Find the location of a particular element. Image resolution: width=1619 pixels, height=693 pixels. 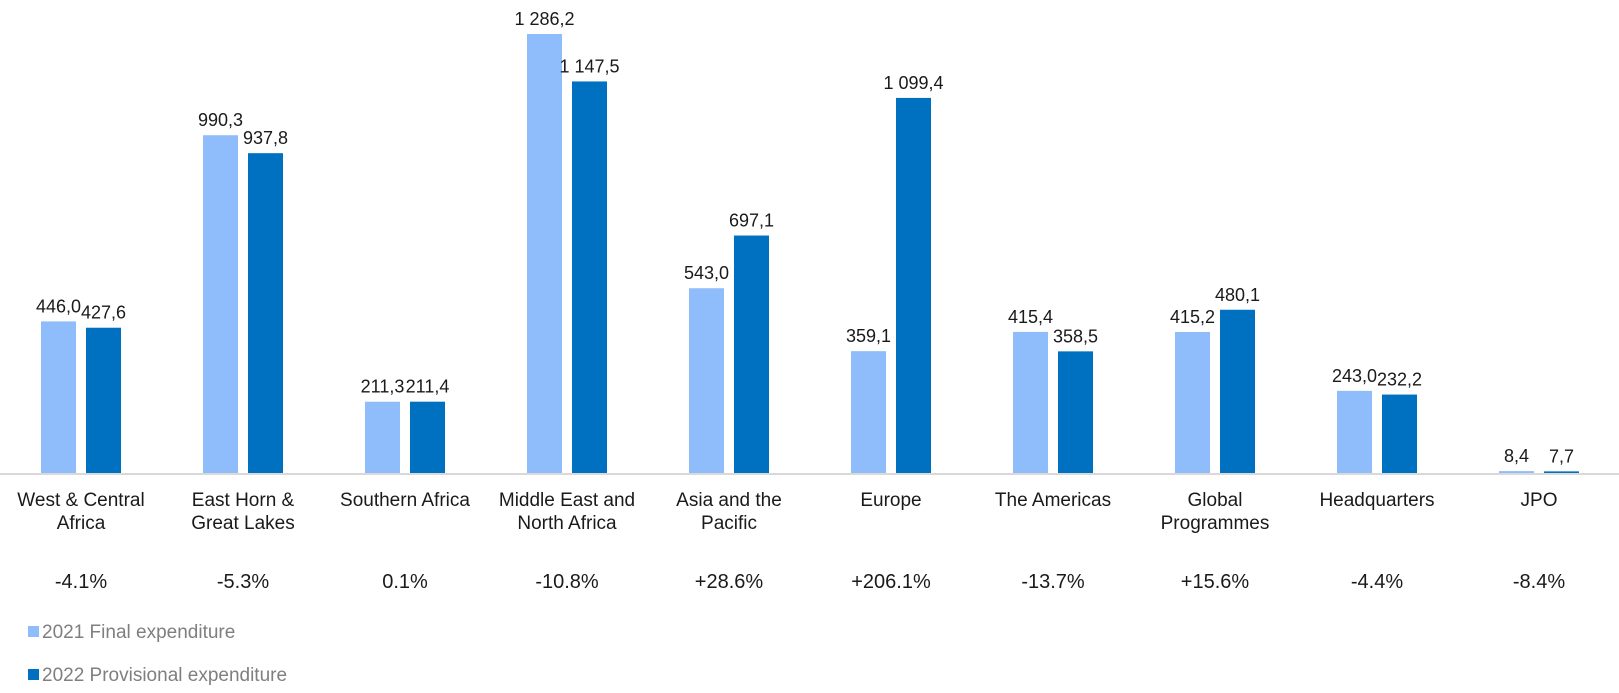

data-label-headquarters-s1: 243,0 is located at coordinates (1354, 376).